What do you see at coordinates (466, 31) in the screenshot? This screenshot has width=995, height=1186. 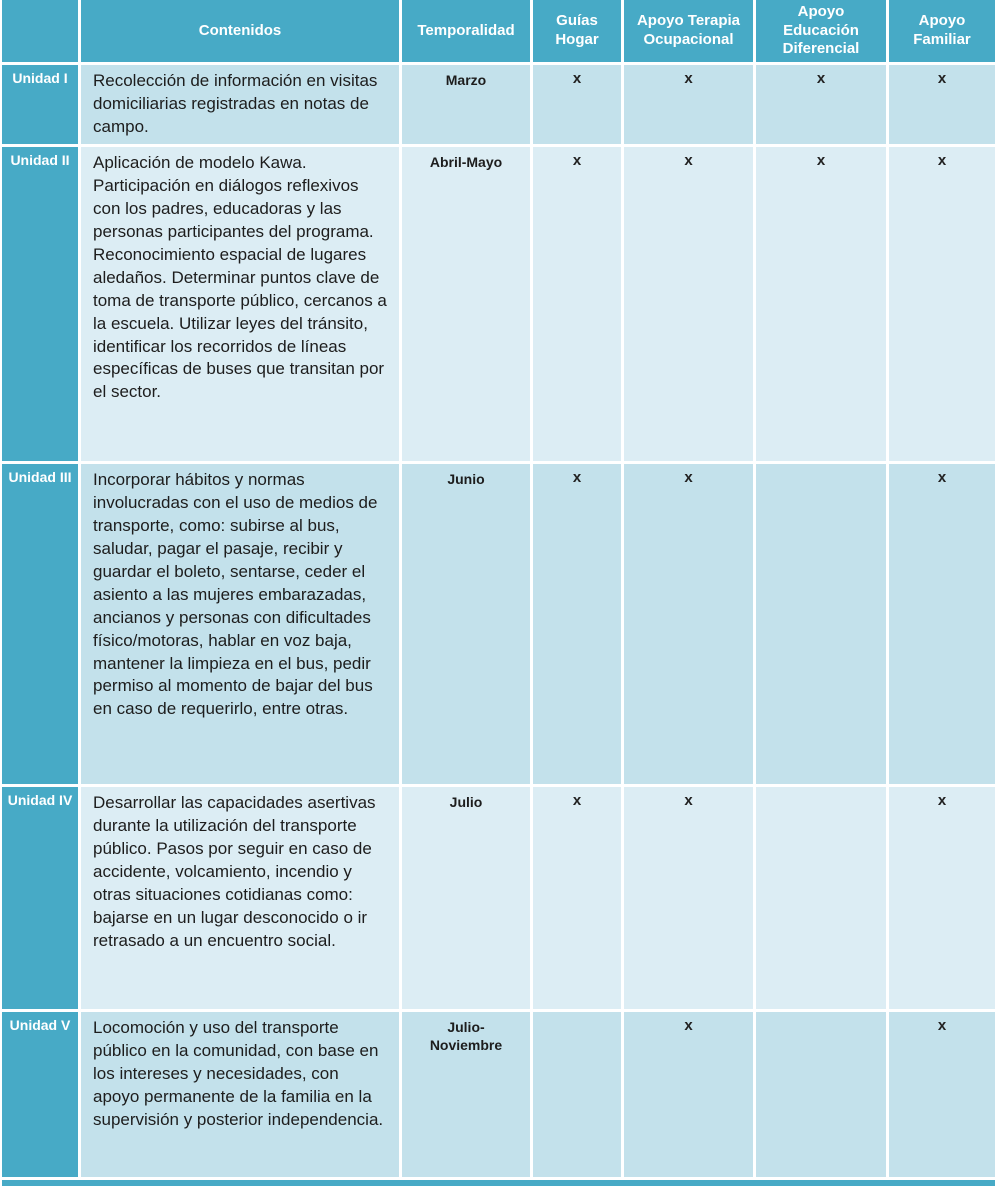 I see `header-temporalidad: Temporalidad` at bounding box center [466, 31].